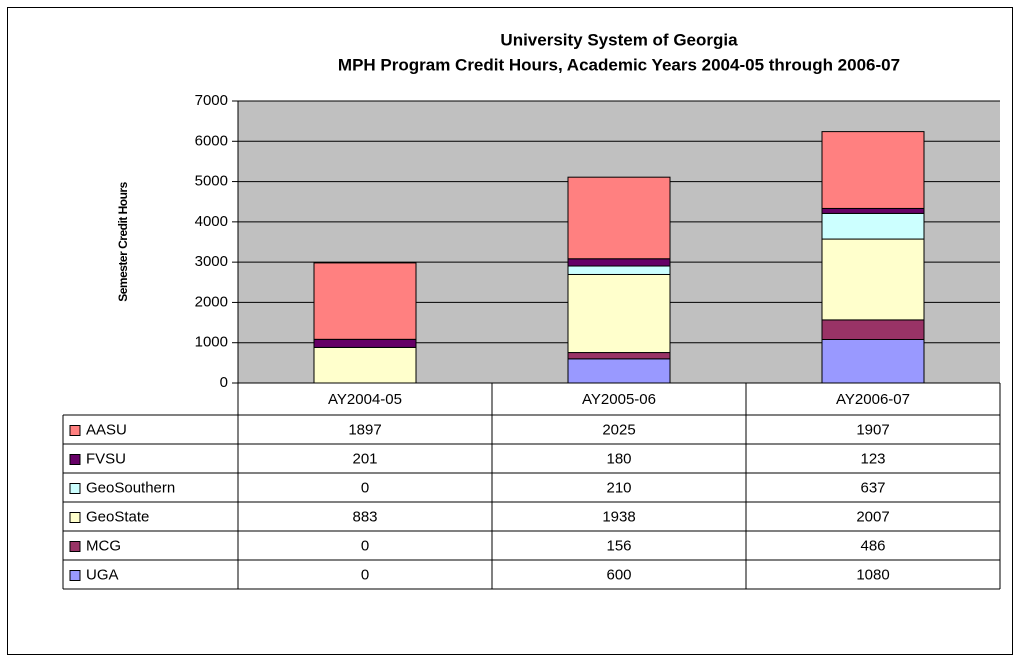 The width and height of the screenshot is (1021, 661). I want to click on y-tick-label: 0, so click(224, 382).